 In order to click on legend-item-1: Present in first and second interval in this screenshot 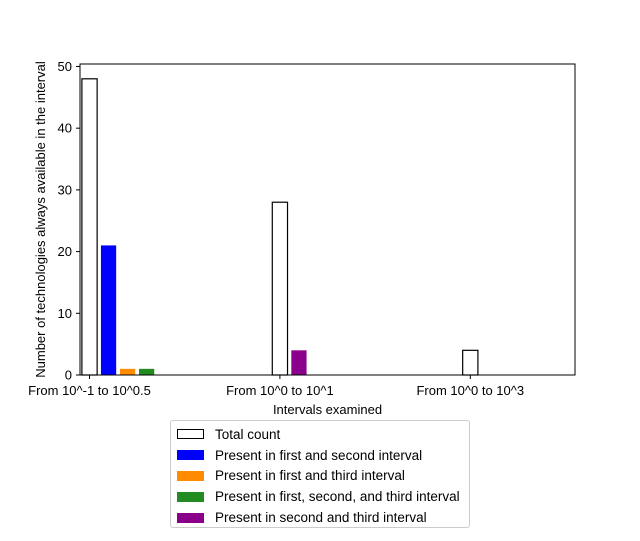, I will do `click(323, 455)`.